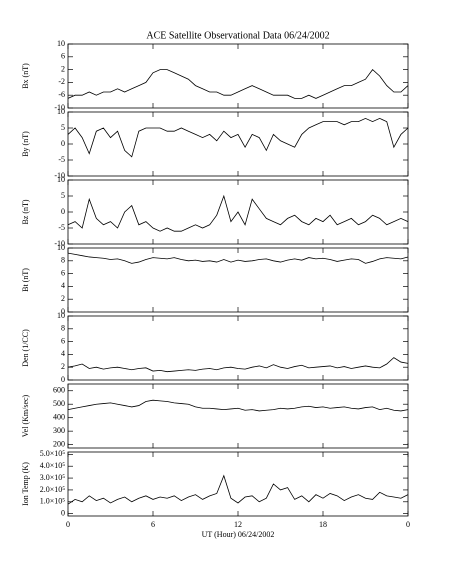 The image size is (453, 566). Describe the element at coordinates (53, 489) in the screenshot. I see `y-tick-label: 2.0×10⁵` at that location.